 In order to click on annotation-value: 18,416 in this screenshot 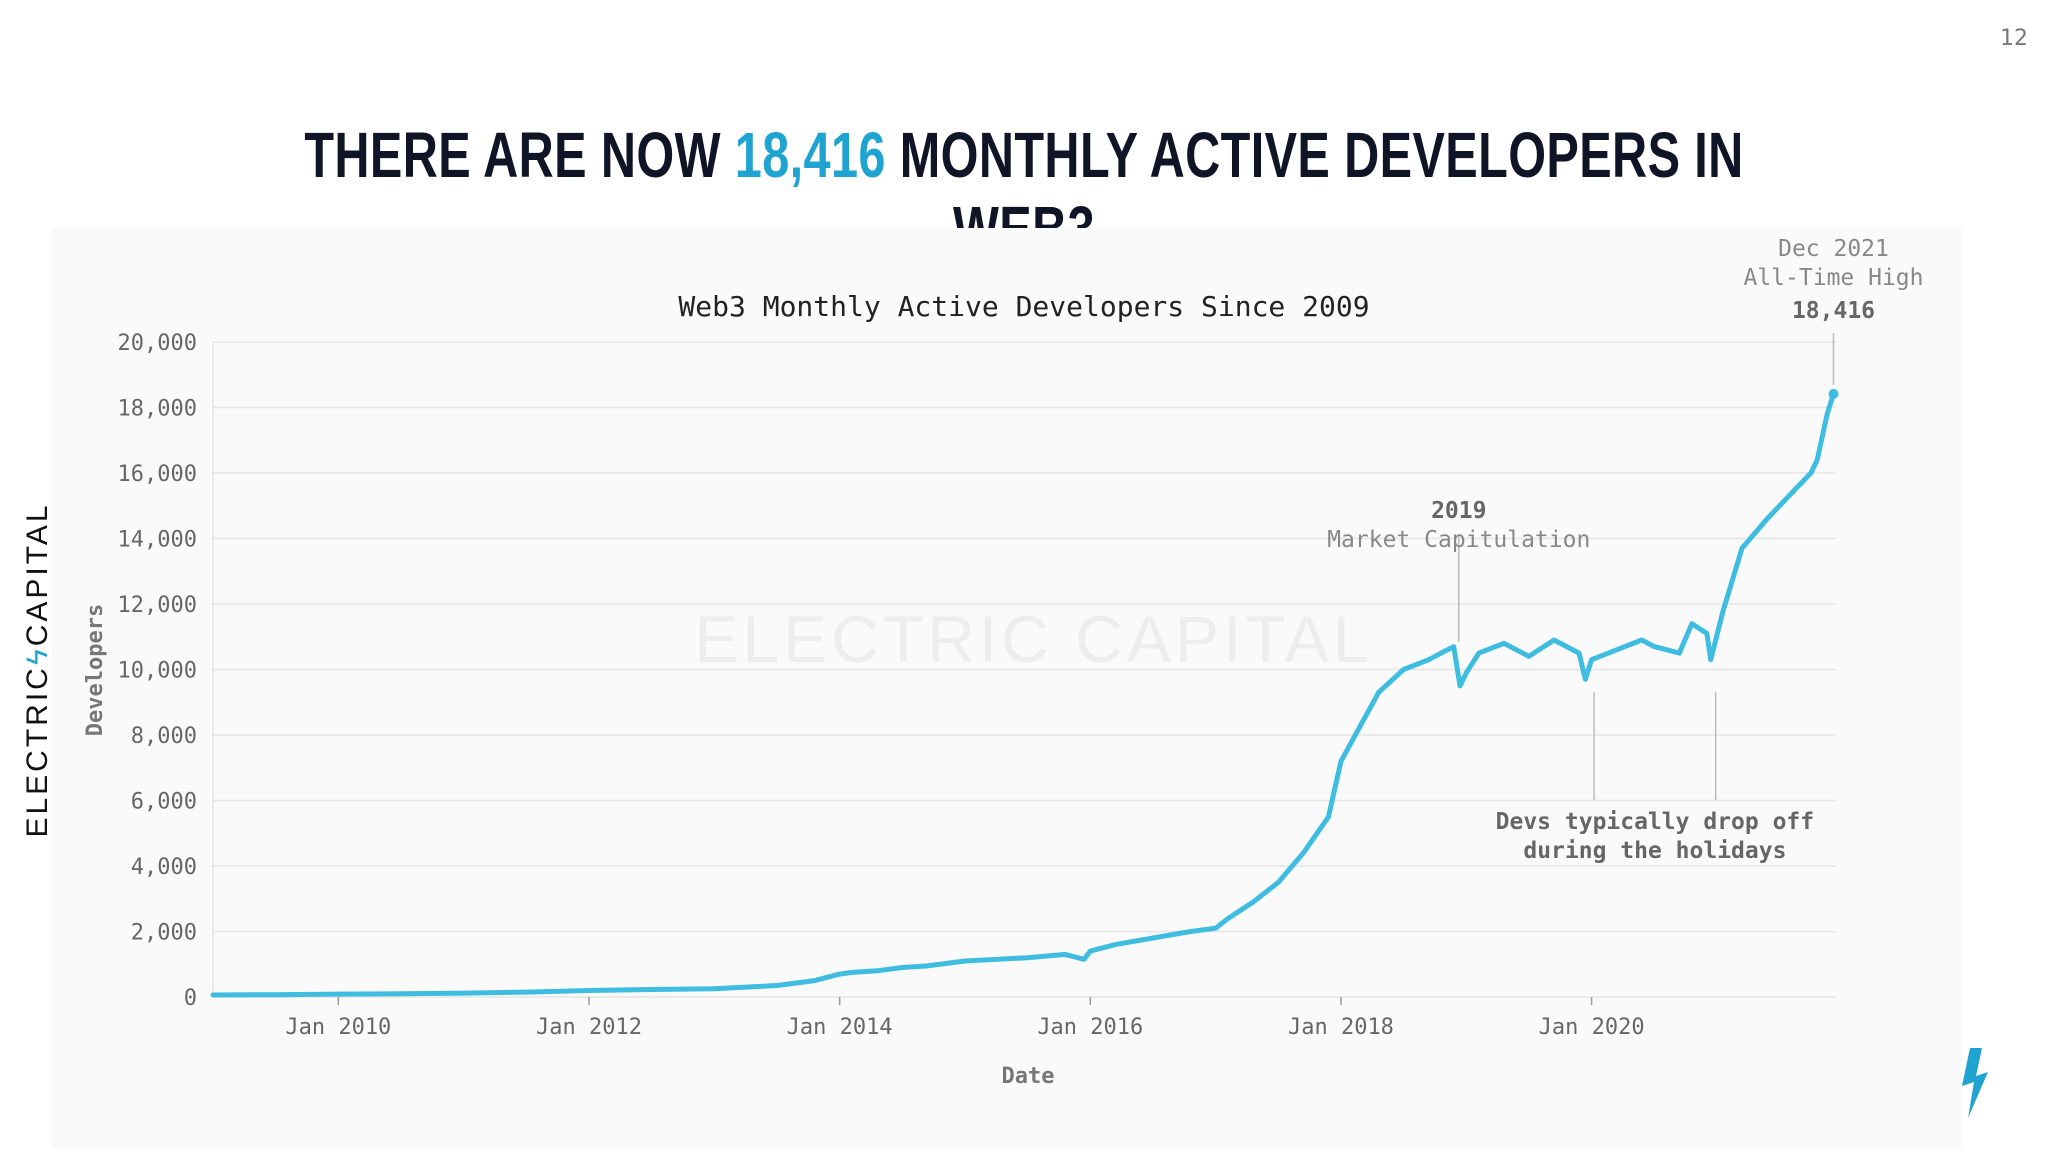, I will do `click(1833, 311)`.